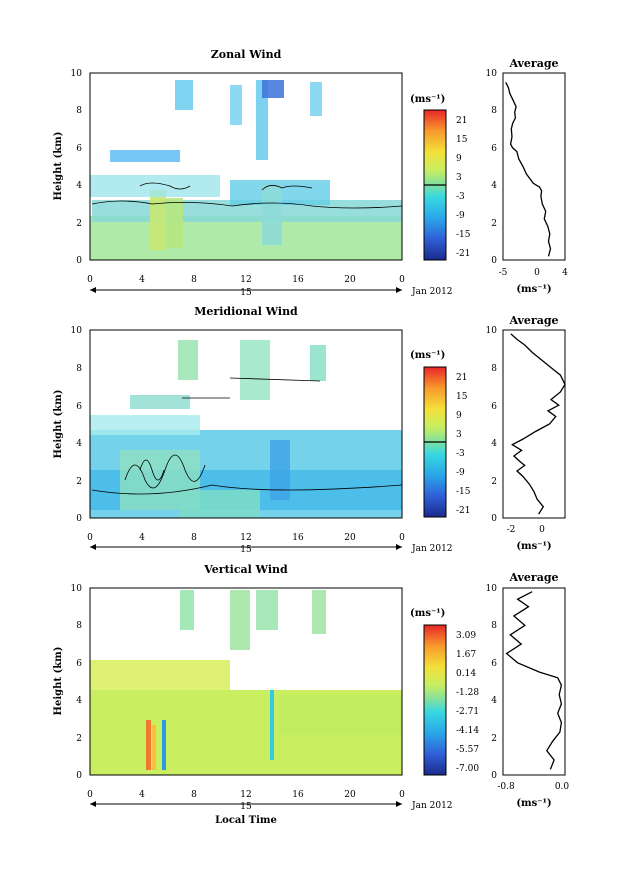  I want to click on zonal-profile-frame, so click(534, 166).